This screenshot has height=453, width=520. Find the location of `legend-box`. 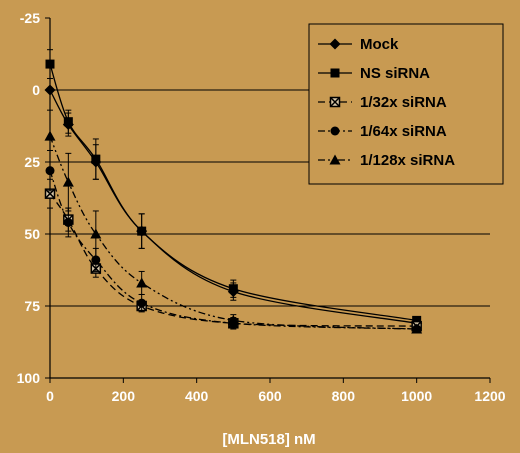

legend-box is located at coordinates (406, 104).